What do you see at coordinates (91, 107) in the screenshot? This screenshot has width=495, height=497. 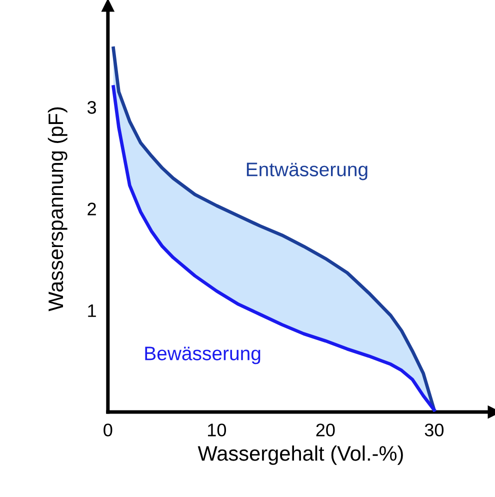 I see `y-tick-label: 3` at bounding box center [91, 107].